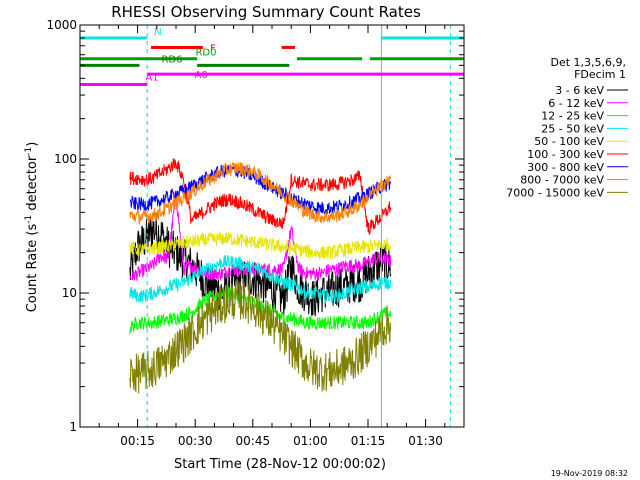 This screenshot has width=640, height=480. What do you see at coordinates (280, 464) in the screenshot?
I see `x-axis-label: Start Time (28-Nov-12 00:00:02)` at bounding box center [280, 464].